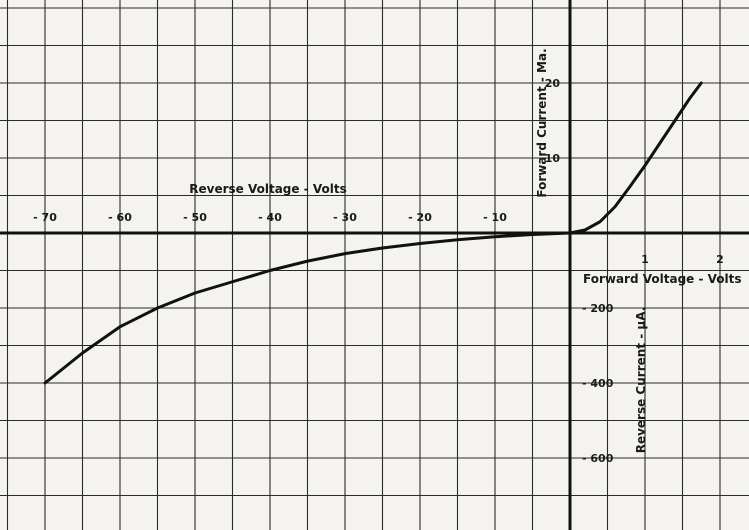 This screenshot has width=749, height=530. What do you see at coordinates (345, 217) in the screenshot?
I see `reverse-voltage-tick-label: - 30` at bounding box center [345, 217].